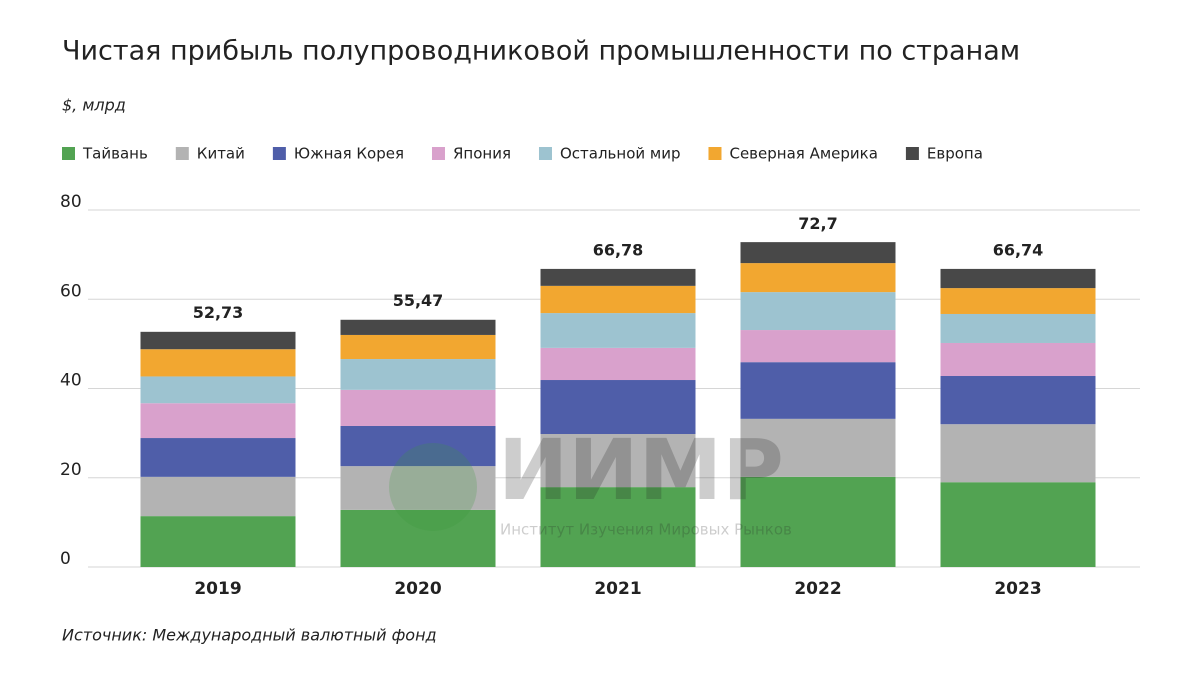  What do you see at coordinates (646, 530) in the screenshot?
I see `watermark-subtitle: Институт Изучения Мировых Рынков` at bounding box center [646, 530].